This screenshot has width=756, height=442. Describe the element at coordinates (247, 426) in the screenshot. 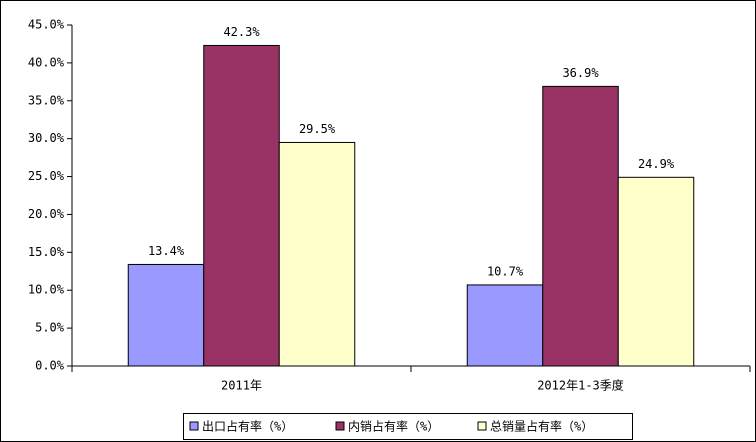

I see `legend-label: 出口占有率（%）` at that location.